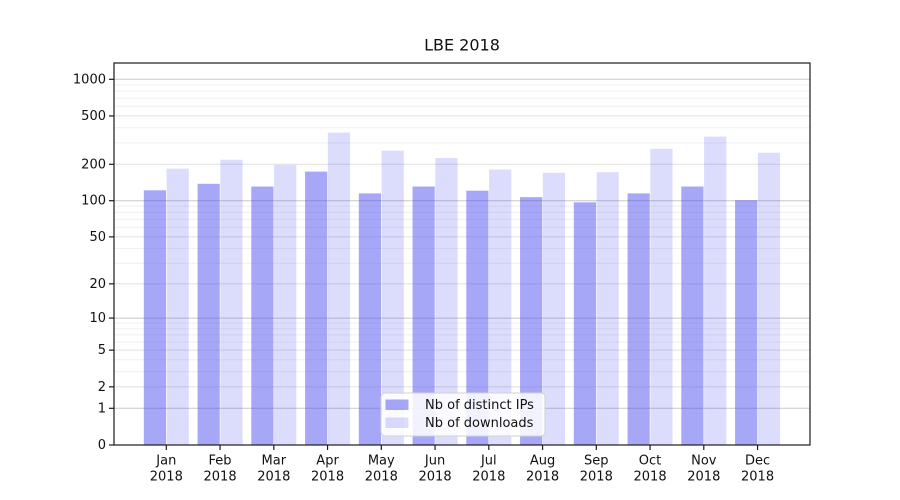  I want to click on x-axis-tick-label-month: Nov, so click(704, 461).